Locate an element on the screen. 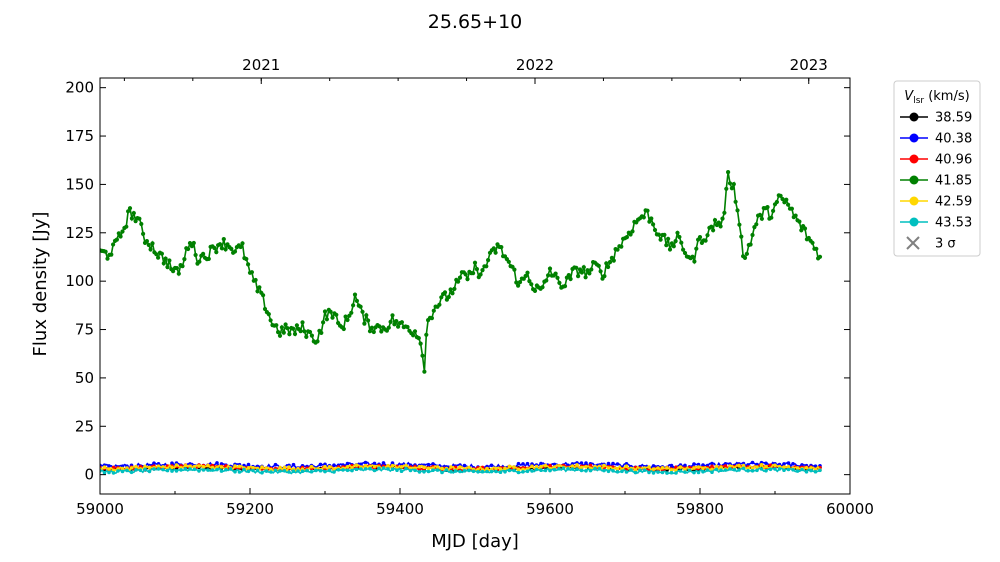  x-tick-label: 59800 is located at coordinates (700, 509).